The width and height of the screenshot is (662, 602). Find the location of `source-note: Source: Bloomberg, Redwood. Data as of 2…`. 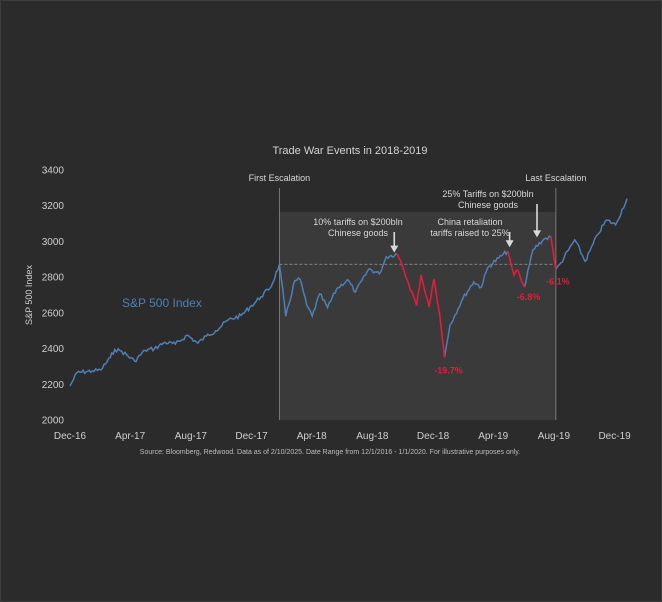

source-note: Source: Bloomberg, Redwood. Data as of 2… is located at coordinates (330, 452).